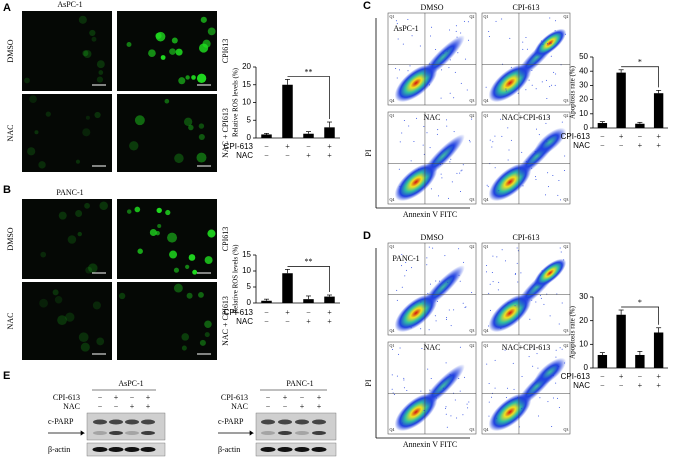 This screenshot has height=460, width=685. Describe the element at coordinates (392, 345) in the screenshot. I see `quadrant-label: Q1` at that location.